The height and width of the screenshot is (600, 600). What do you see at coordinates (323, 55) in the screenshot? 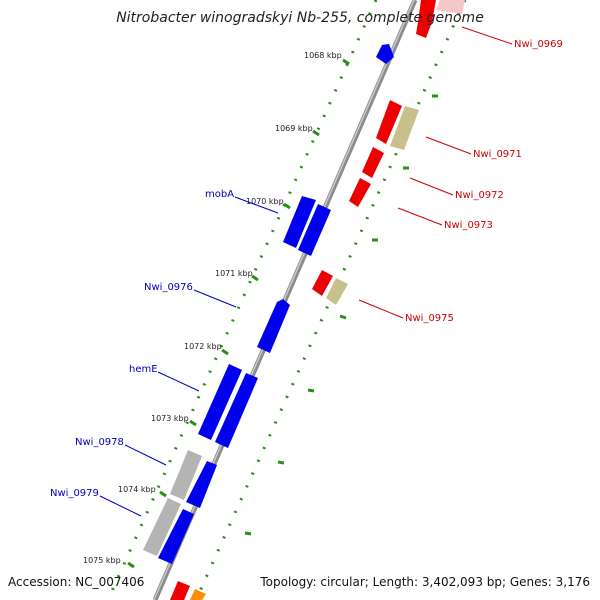
I see `kbp-label: 1068 kbp` at bounding box center [323, 55].